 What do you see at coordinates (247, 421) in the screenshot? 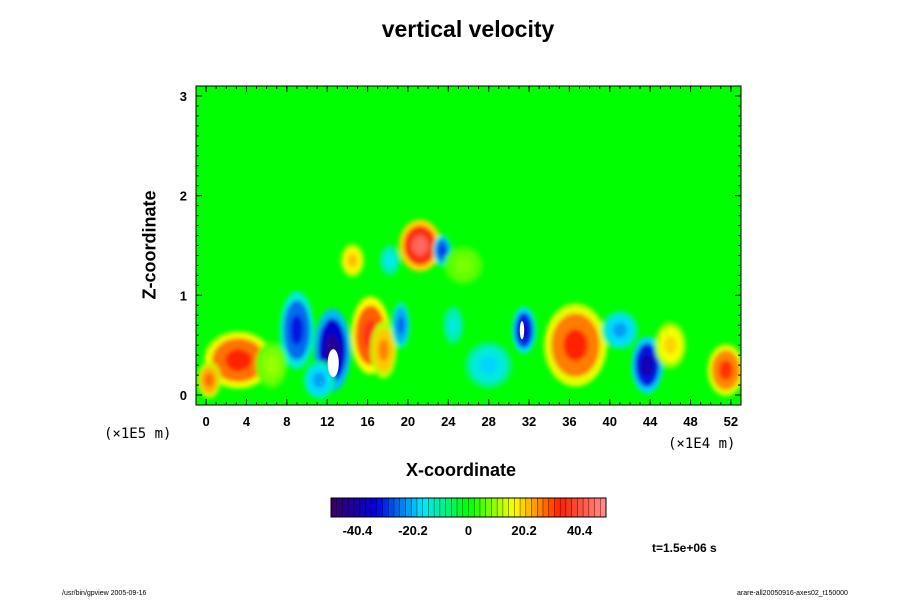
I see `x-tick-label: 4` at bounding box center [247, 421].